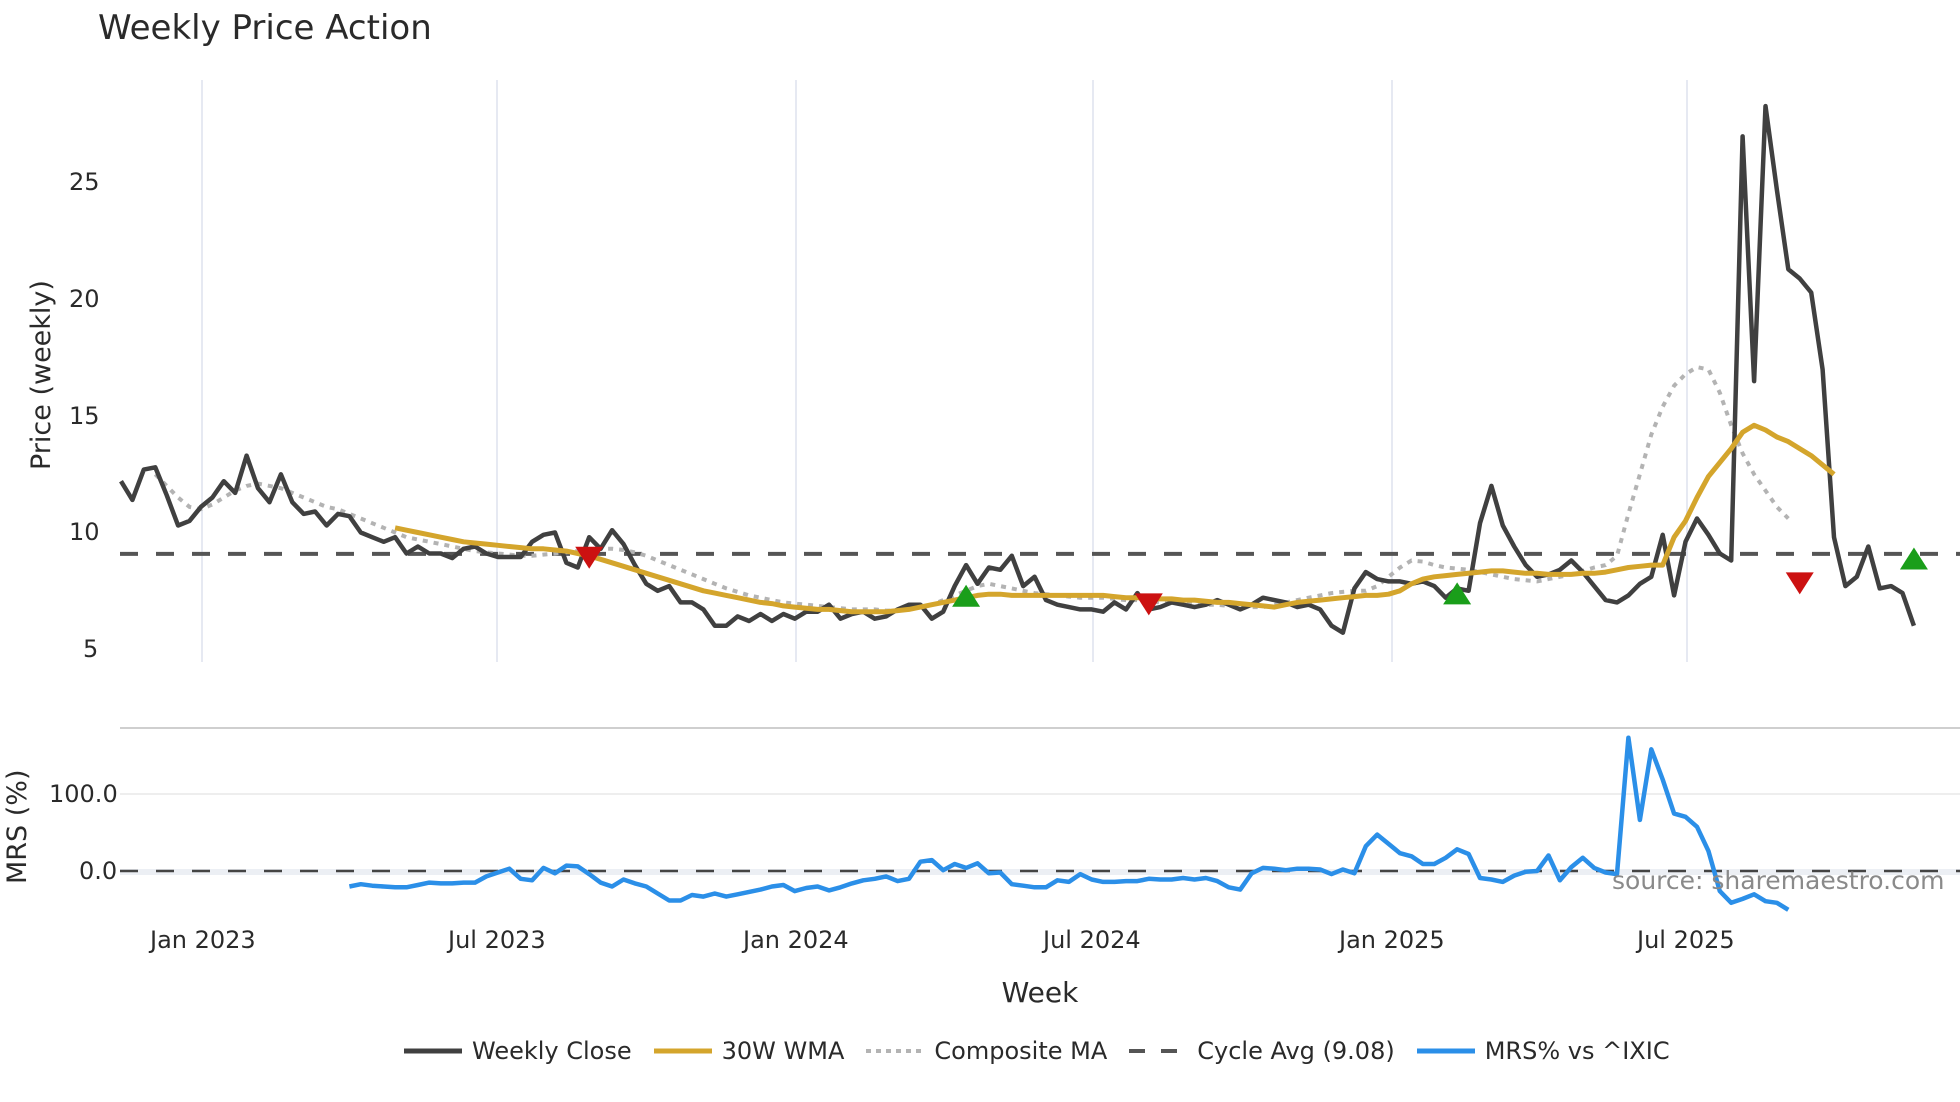 Image resolution: width=1960 pixels, height=1102 pixels. I want to click on legend-label: 30W WMA, so click(783, 1051).